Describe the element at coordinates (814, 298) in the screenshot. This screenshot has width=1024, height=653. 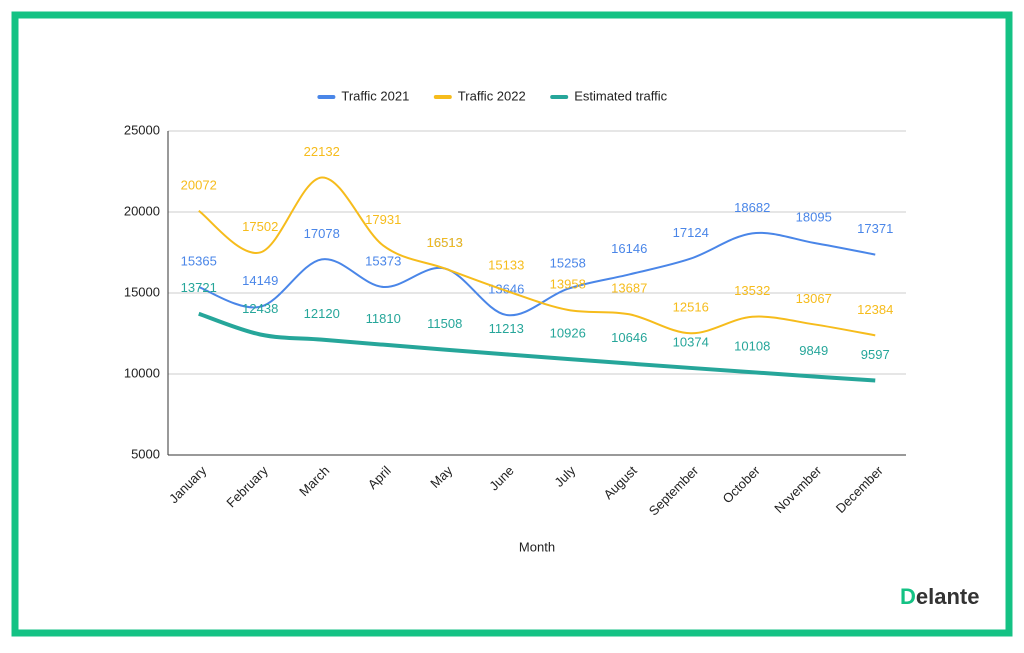
I see `data-label: 13067` at that location.